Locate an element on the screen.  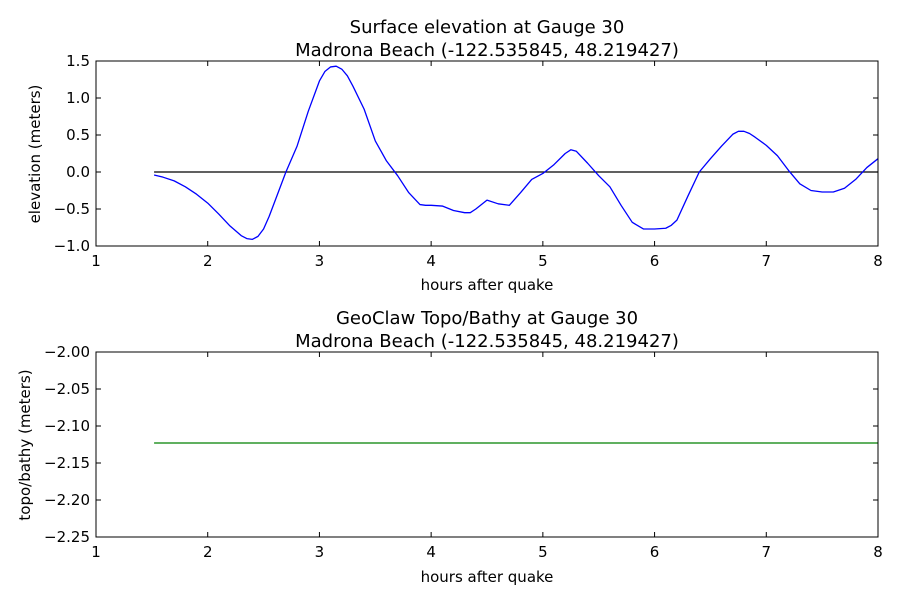
elevation-y-tick-label: 0.5 is located at coordinates (78, 135).